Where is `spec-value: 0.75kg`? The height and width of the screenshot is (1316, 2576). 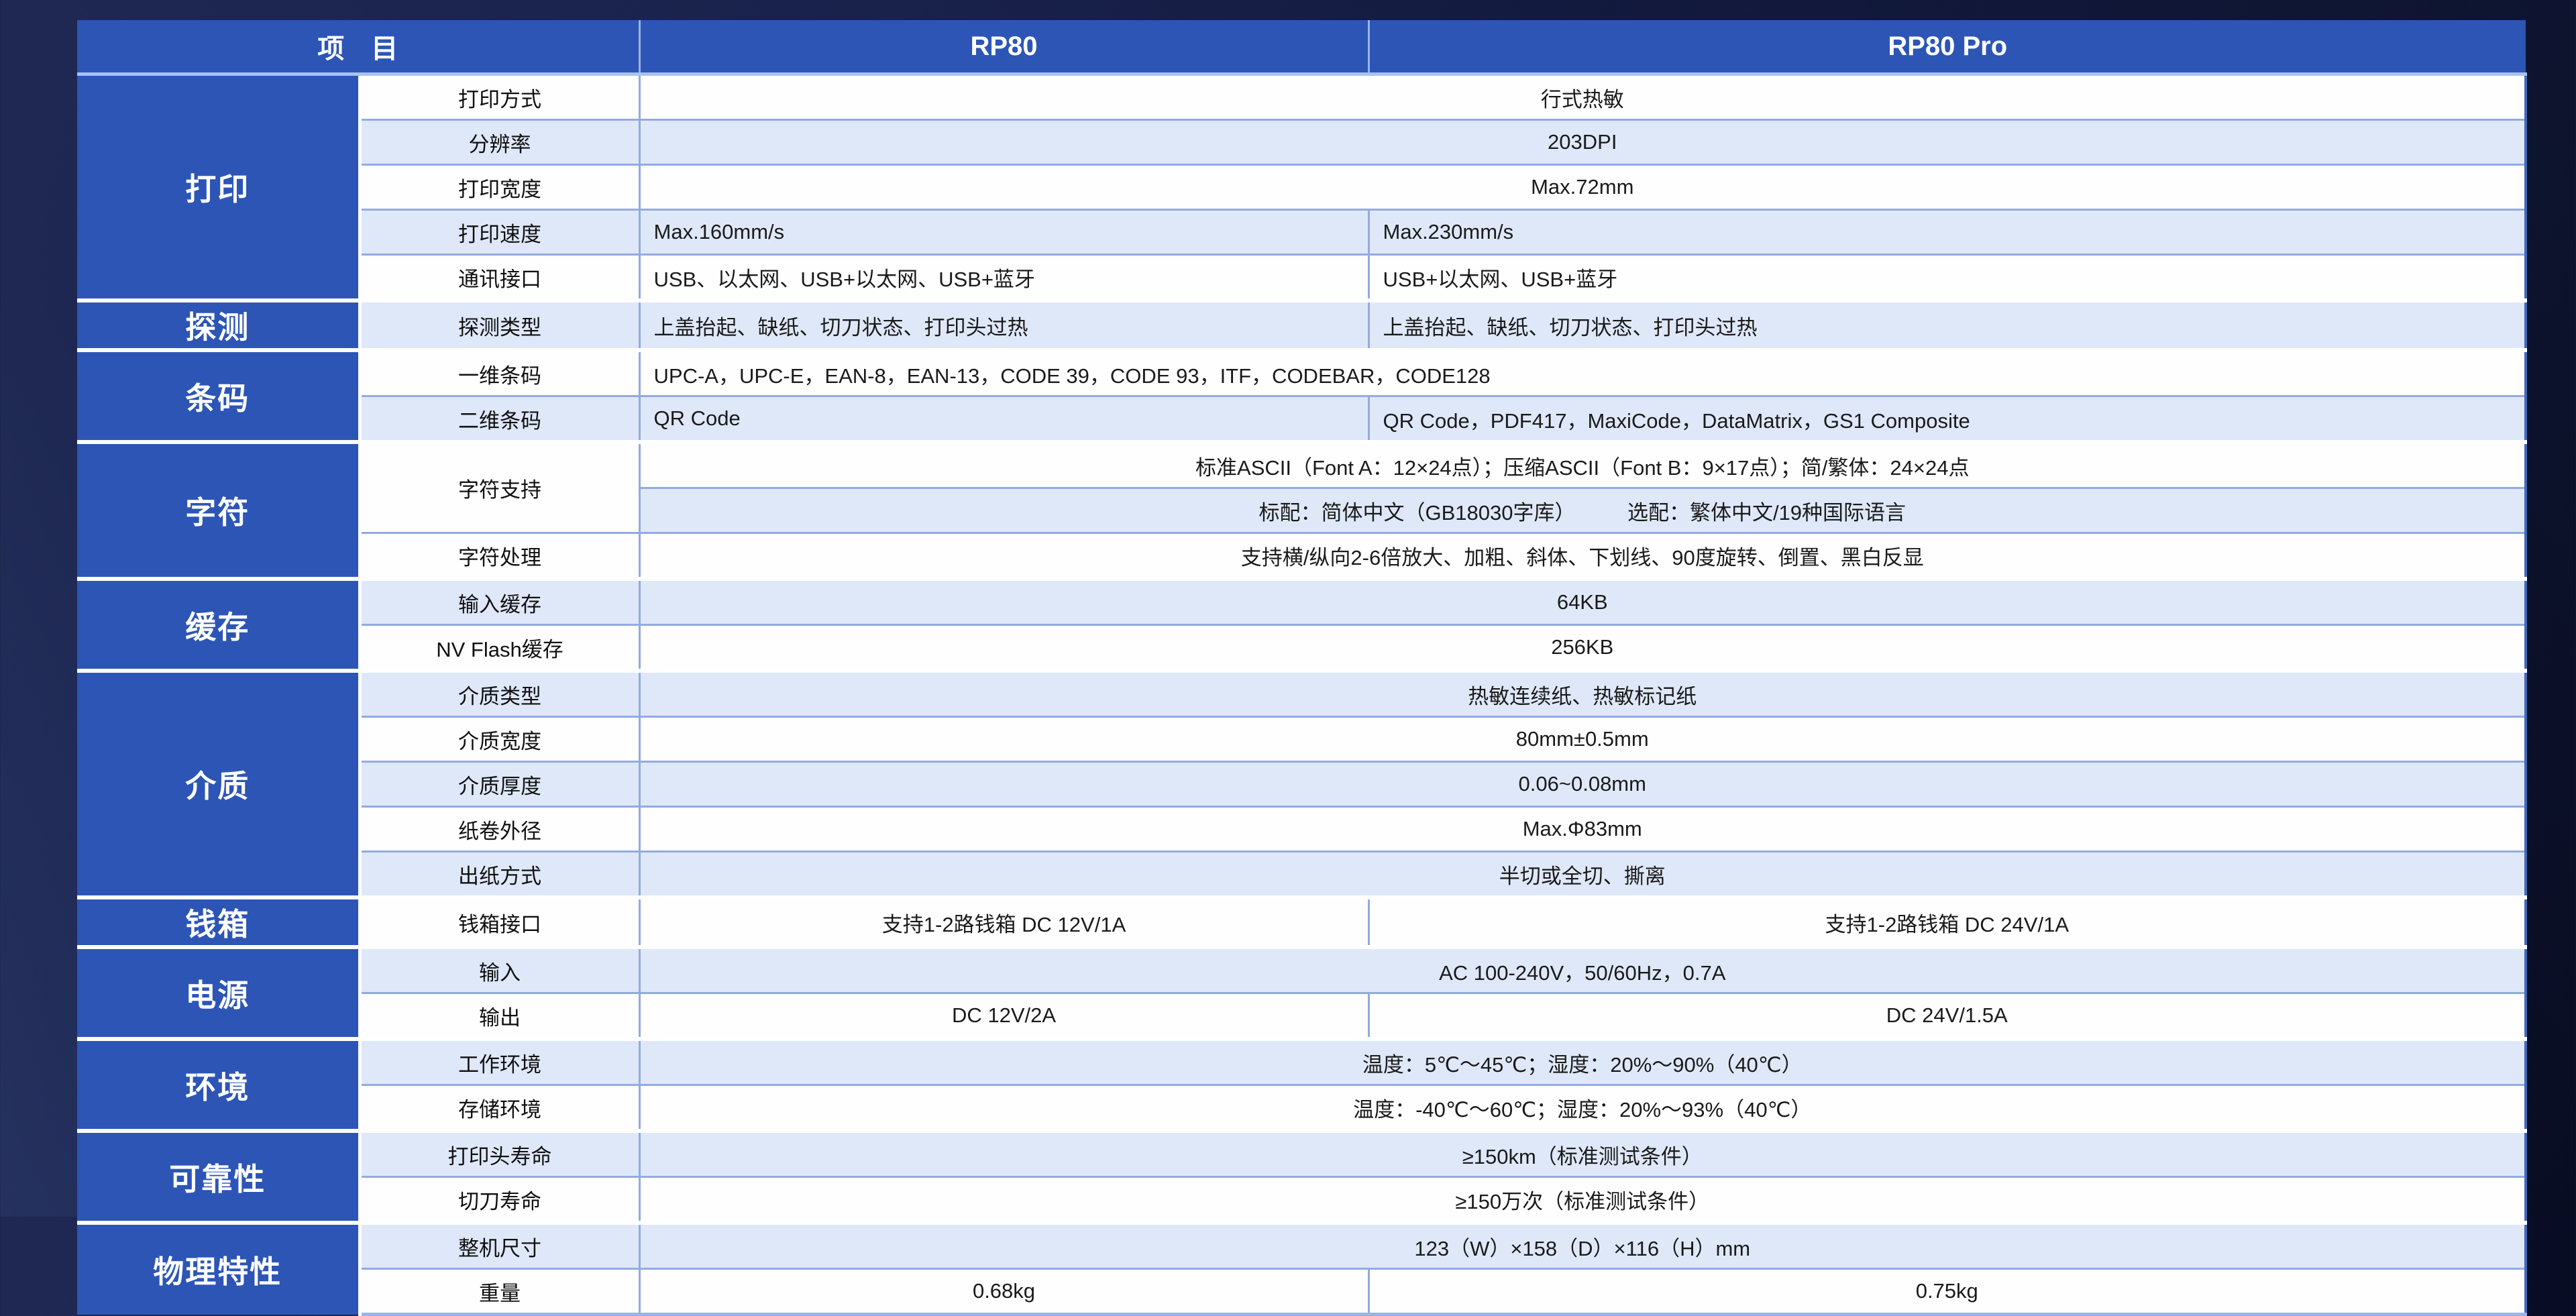 spec-value: 0.75kg is located at coordinates (1947, 1292).